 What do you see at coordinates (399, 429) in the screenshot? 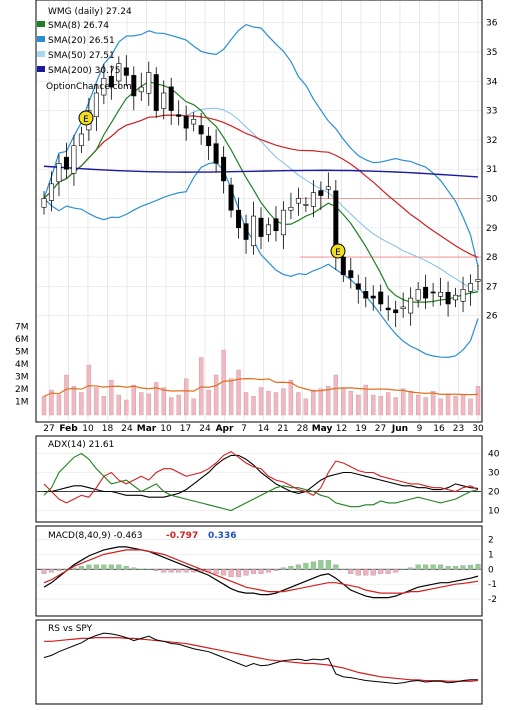
I see `x-tick-label: Jun` at bounding box center [399, 429].